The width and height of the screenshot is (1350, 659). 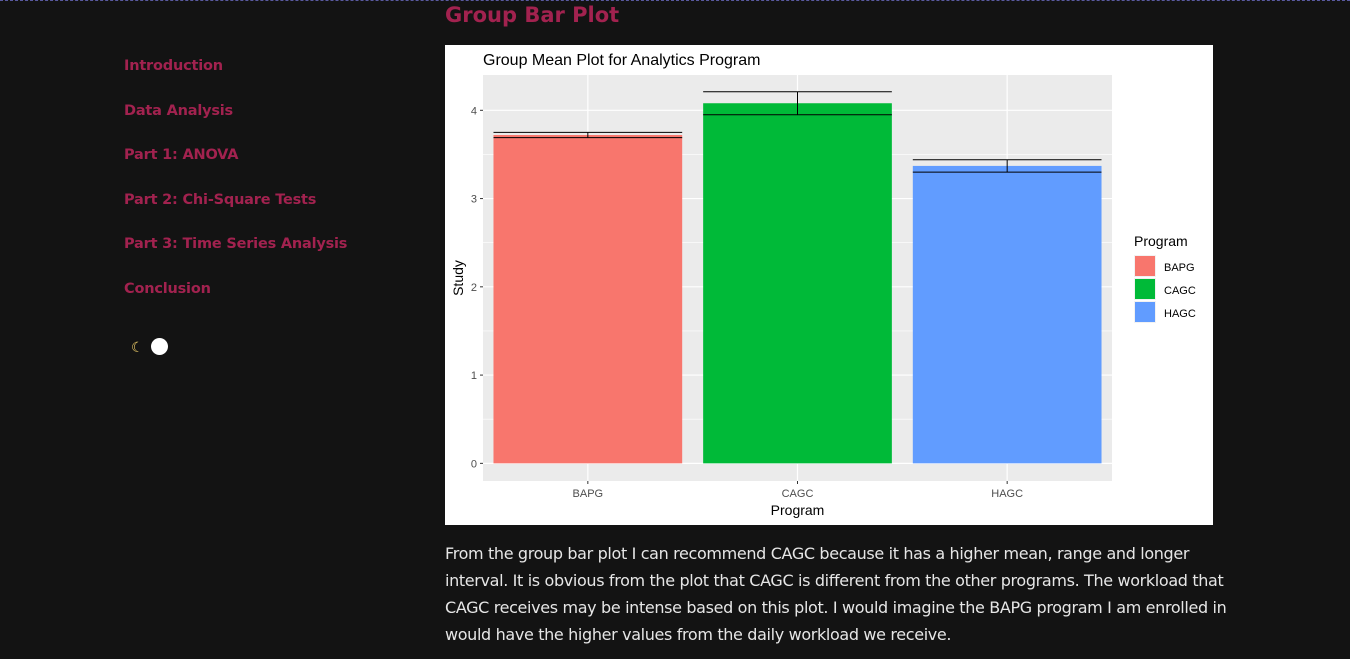 I want to click on legend-title: Program, so click(x=1161, y=241).